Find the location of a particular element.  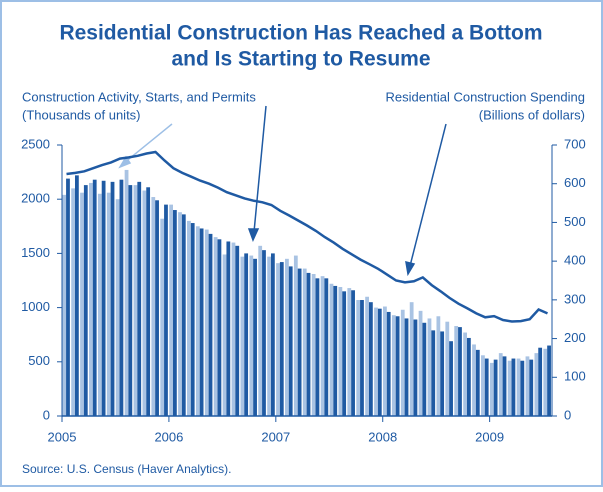

x-tick-label: 2005 is located at coordinates (62, 436).